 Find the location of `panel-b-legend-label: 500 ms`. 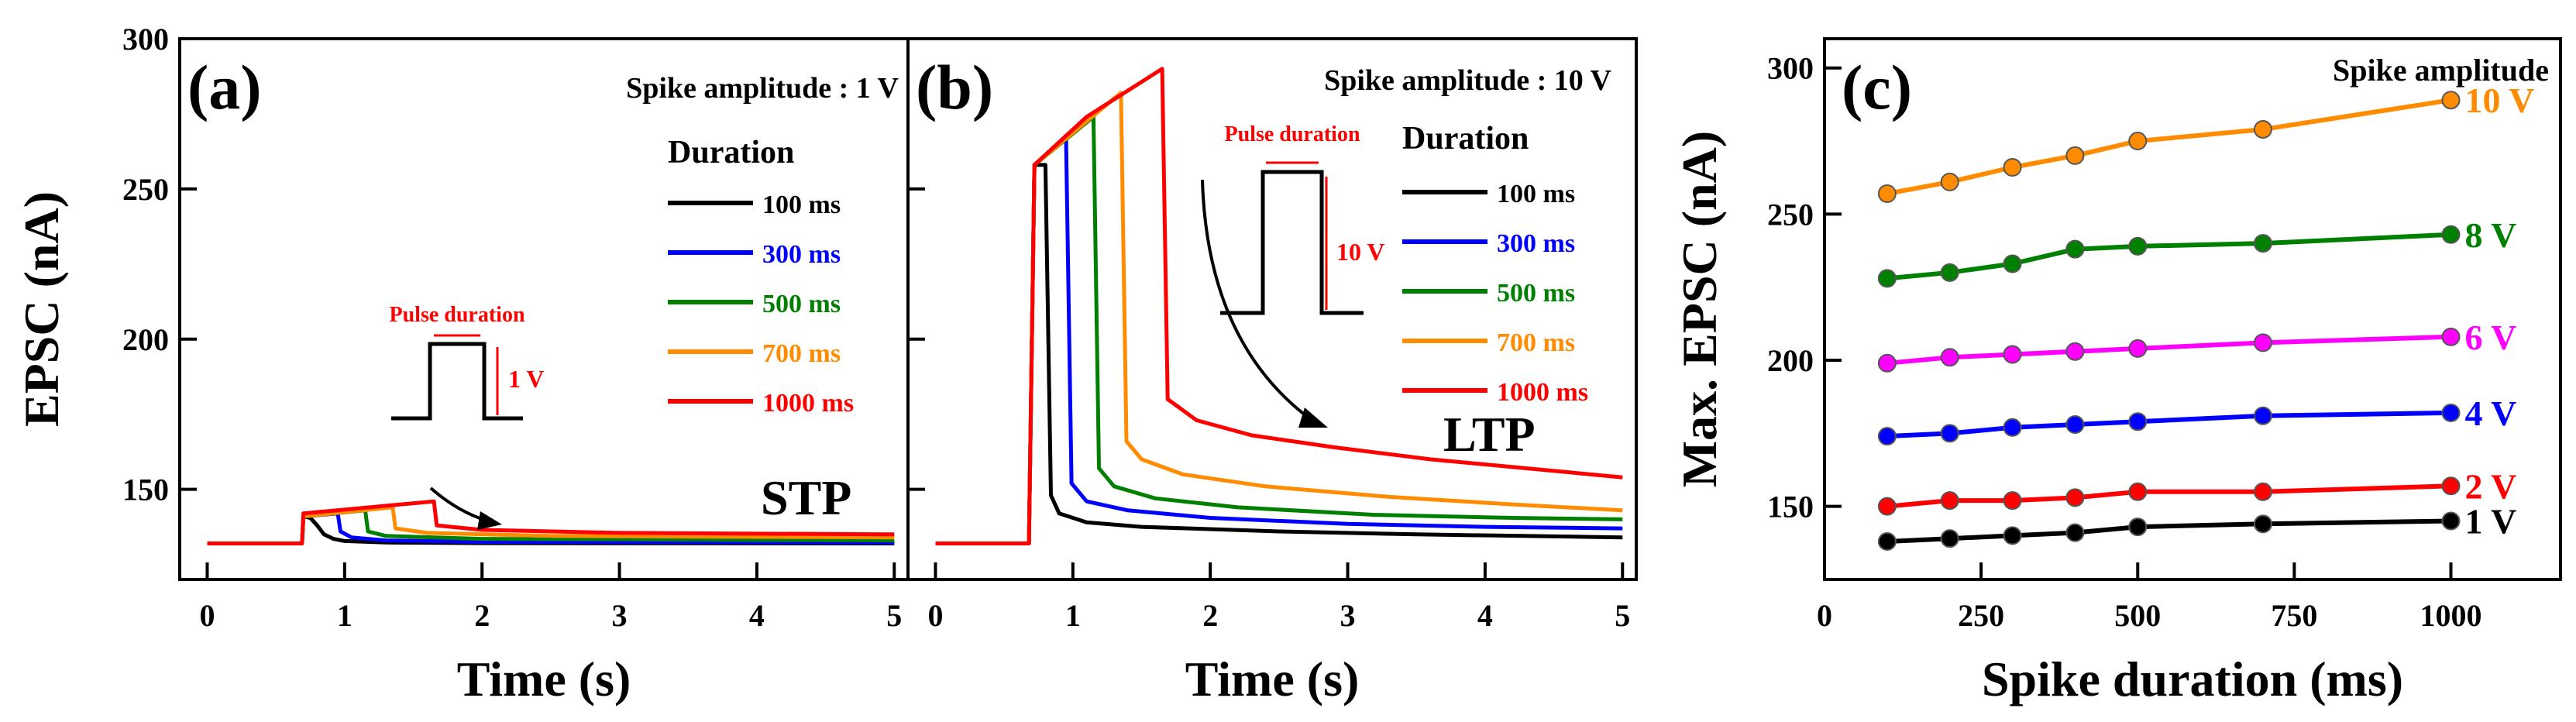

panel-b-legend-label: 500 ms is located at coordinates (1536, 293).